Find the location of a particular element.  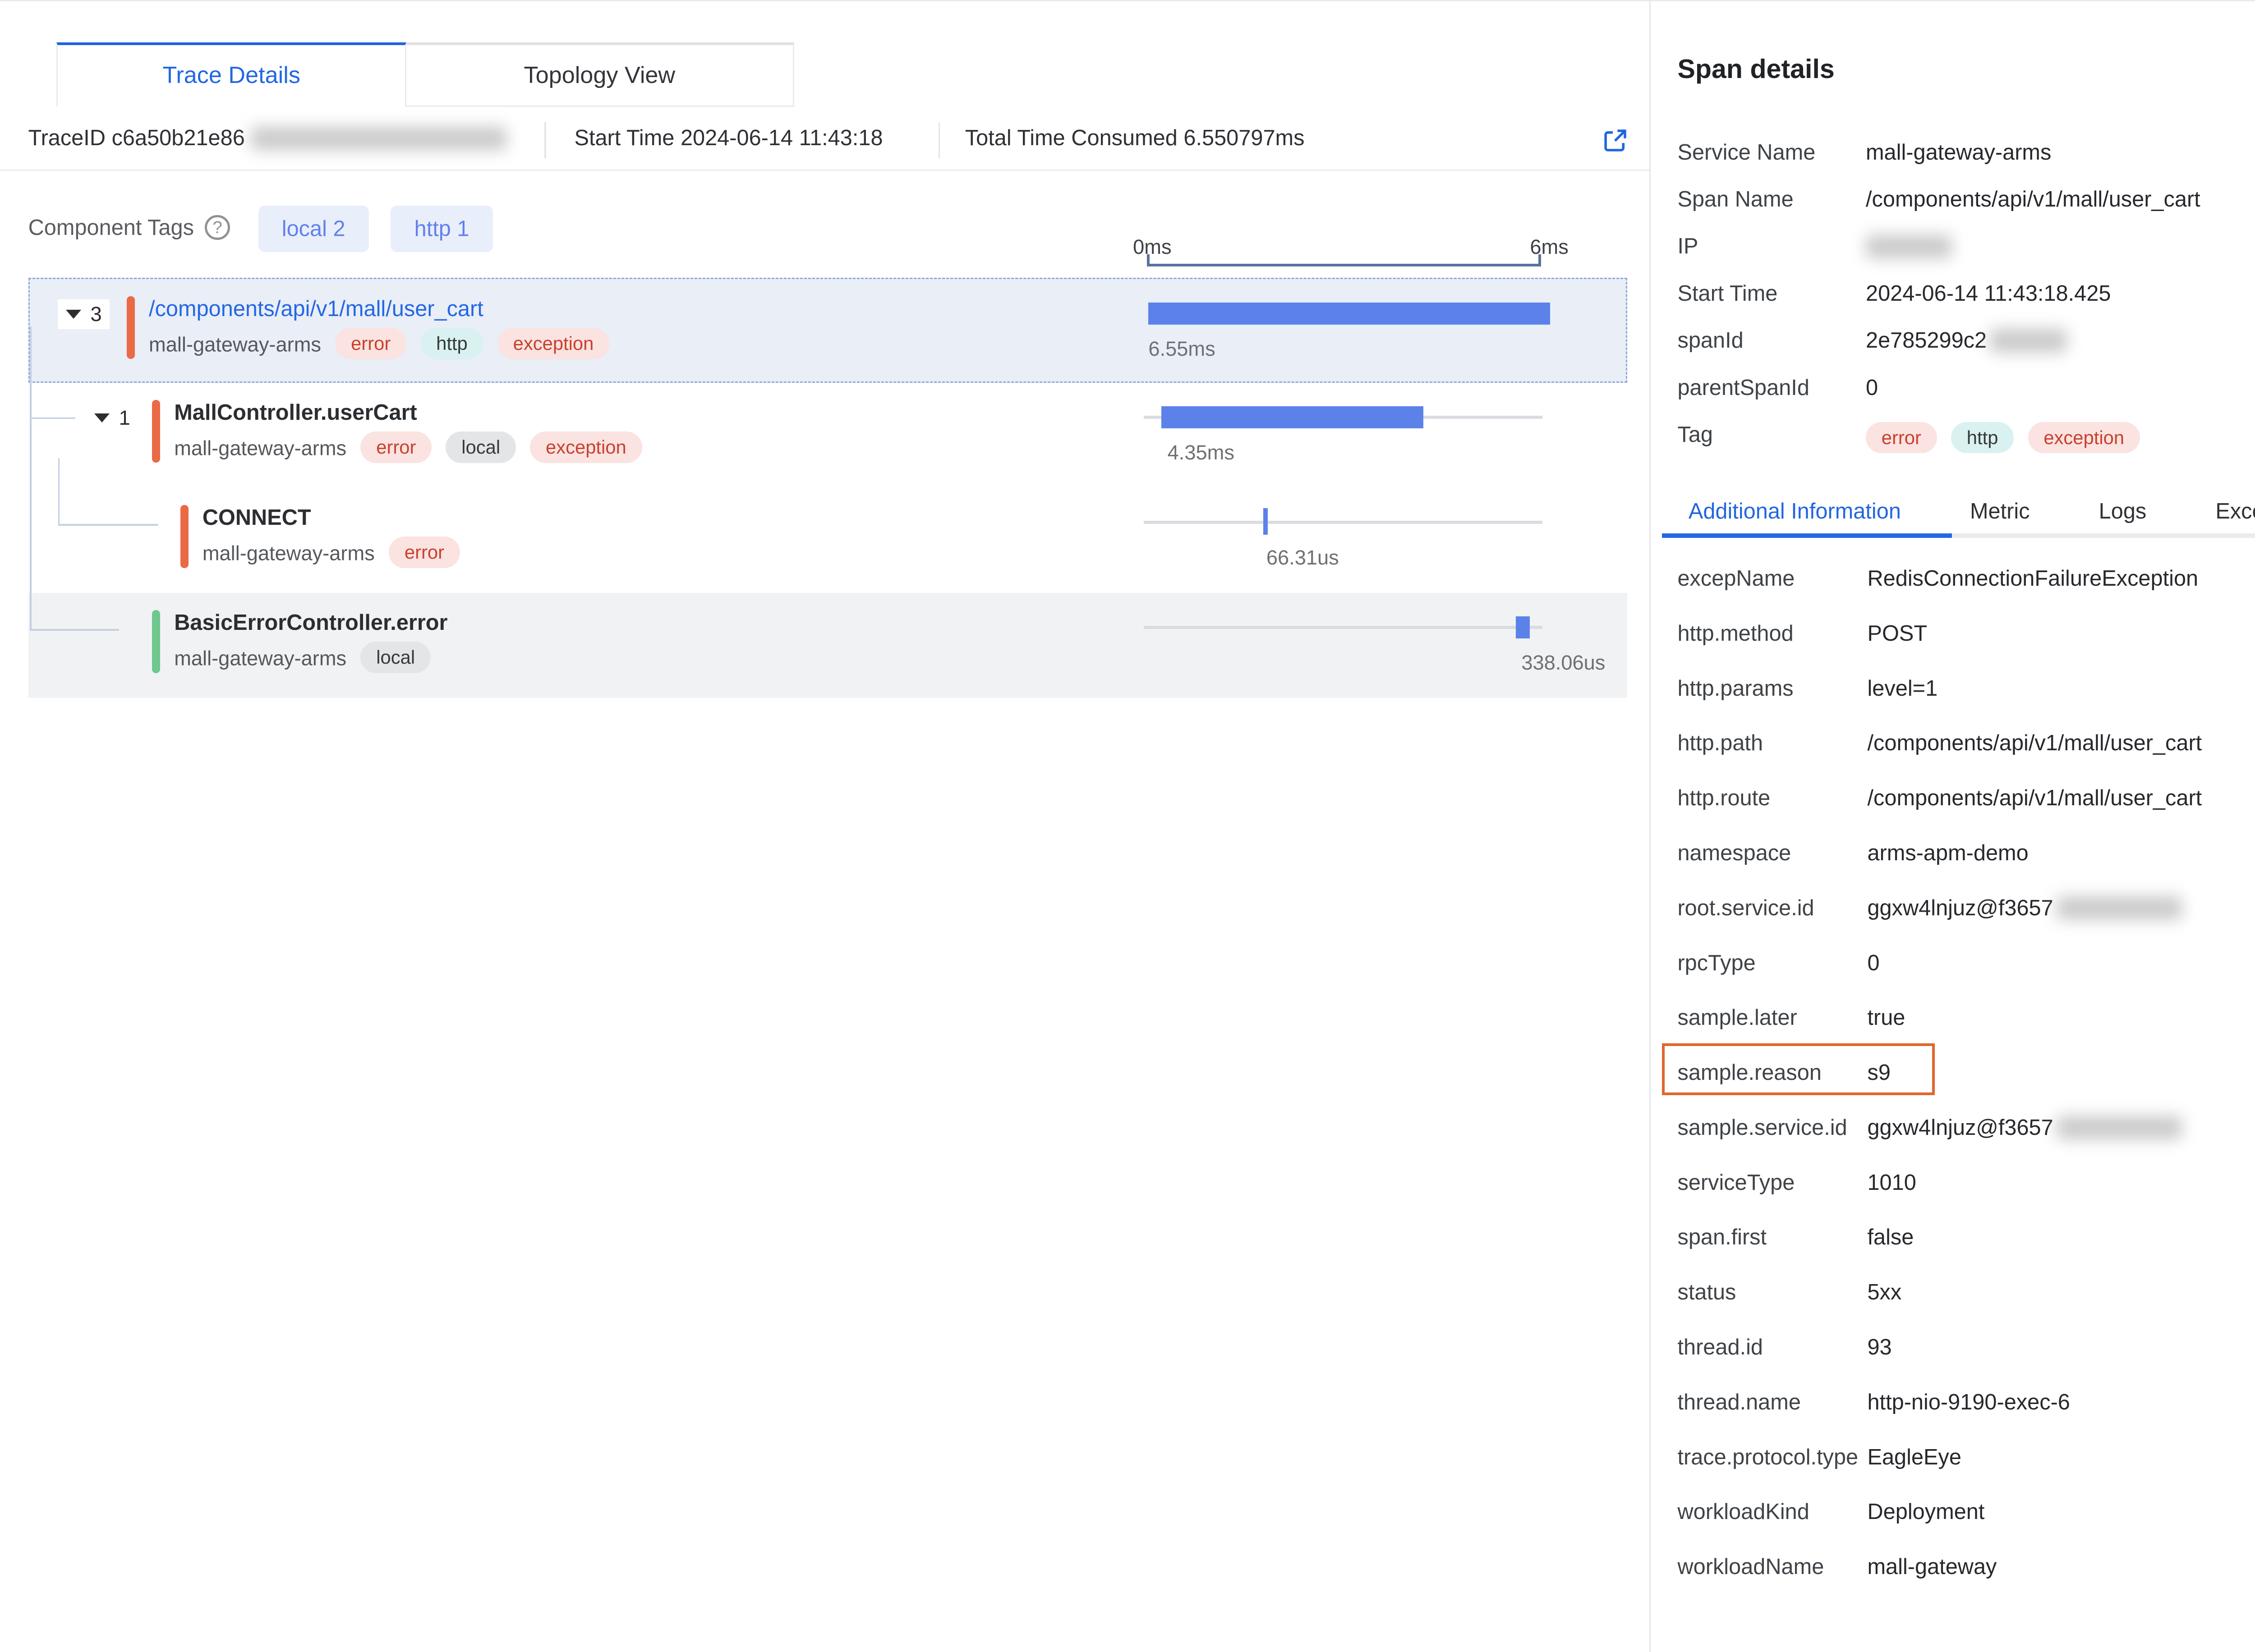

field-value: mall-gateway-arms is located at coordinates (1959, 163).